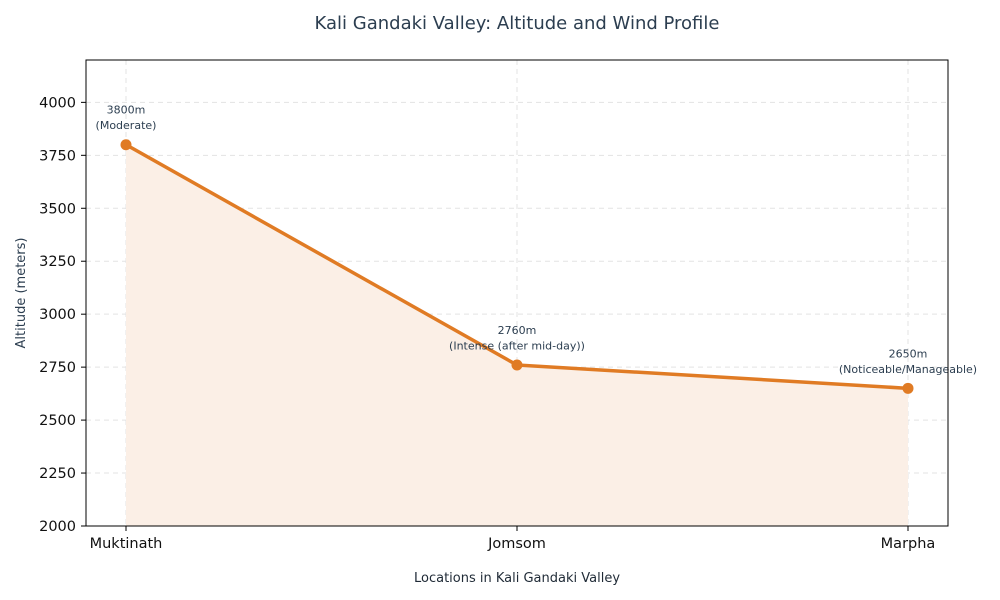 The image size is (1000, 600). Describe the element at coordinates (57, 262) in the screenshot. I see `y-tick-label: 3250` at that location.